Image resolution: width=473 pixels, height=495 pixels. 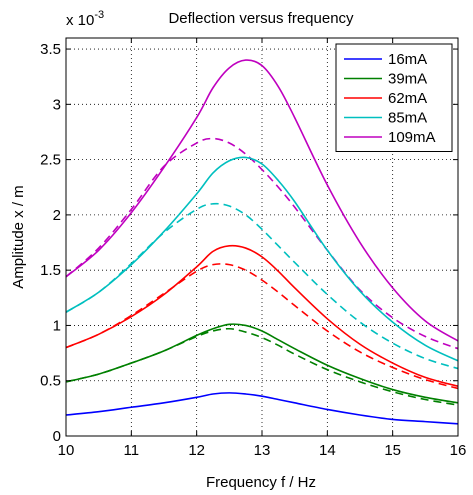 What do you see at coordinates (57, 325) in the screenshot?
I see `y-tick-label: 1` at bounding box center [57, 325].